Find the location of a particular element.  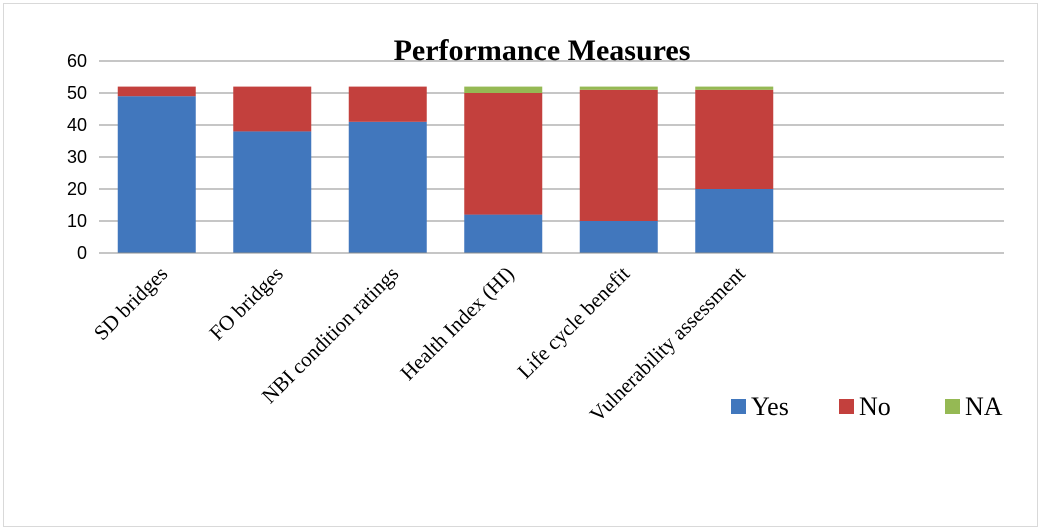

legend-label-no: No is located at coordinates (875, 406).